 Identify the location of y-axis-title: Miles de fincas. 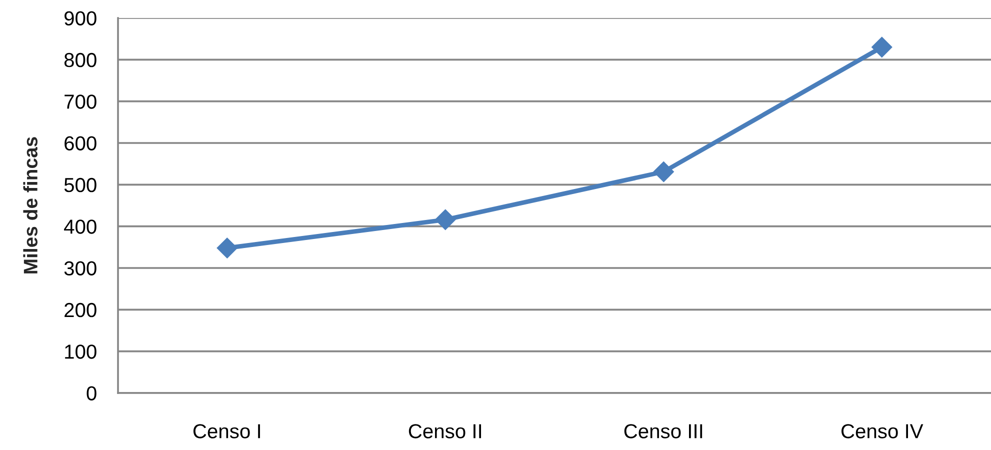
(30, 205).